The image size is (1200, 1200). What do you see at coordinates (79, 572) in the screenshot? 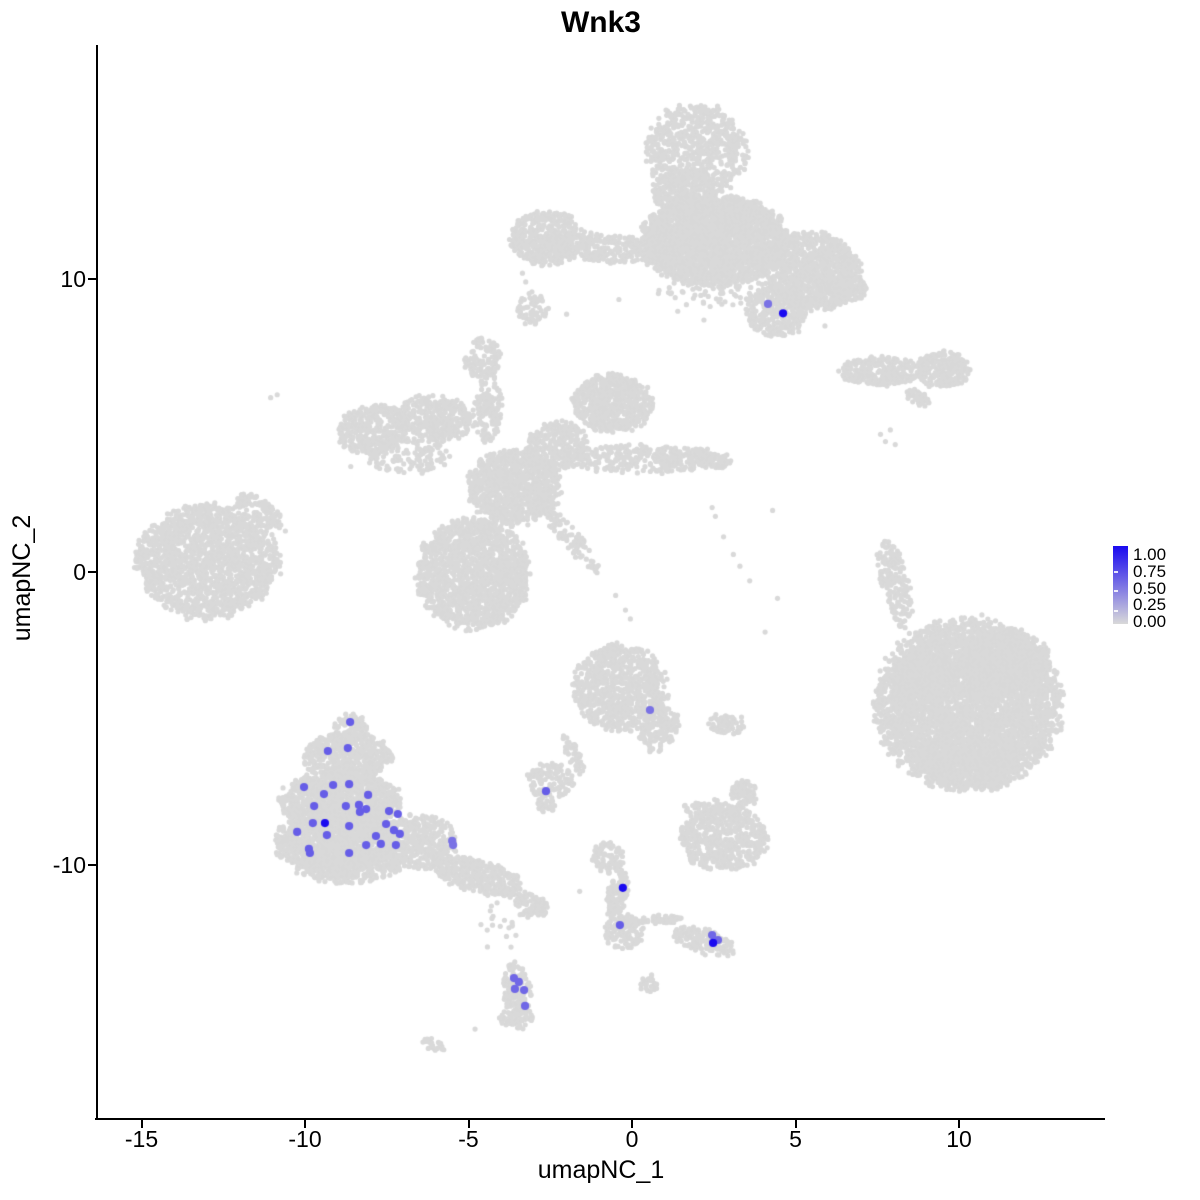
I see `y-tick-label: 0` at bounding box center [79, 572].